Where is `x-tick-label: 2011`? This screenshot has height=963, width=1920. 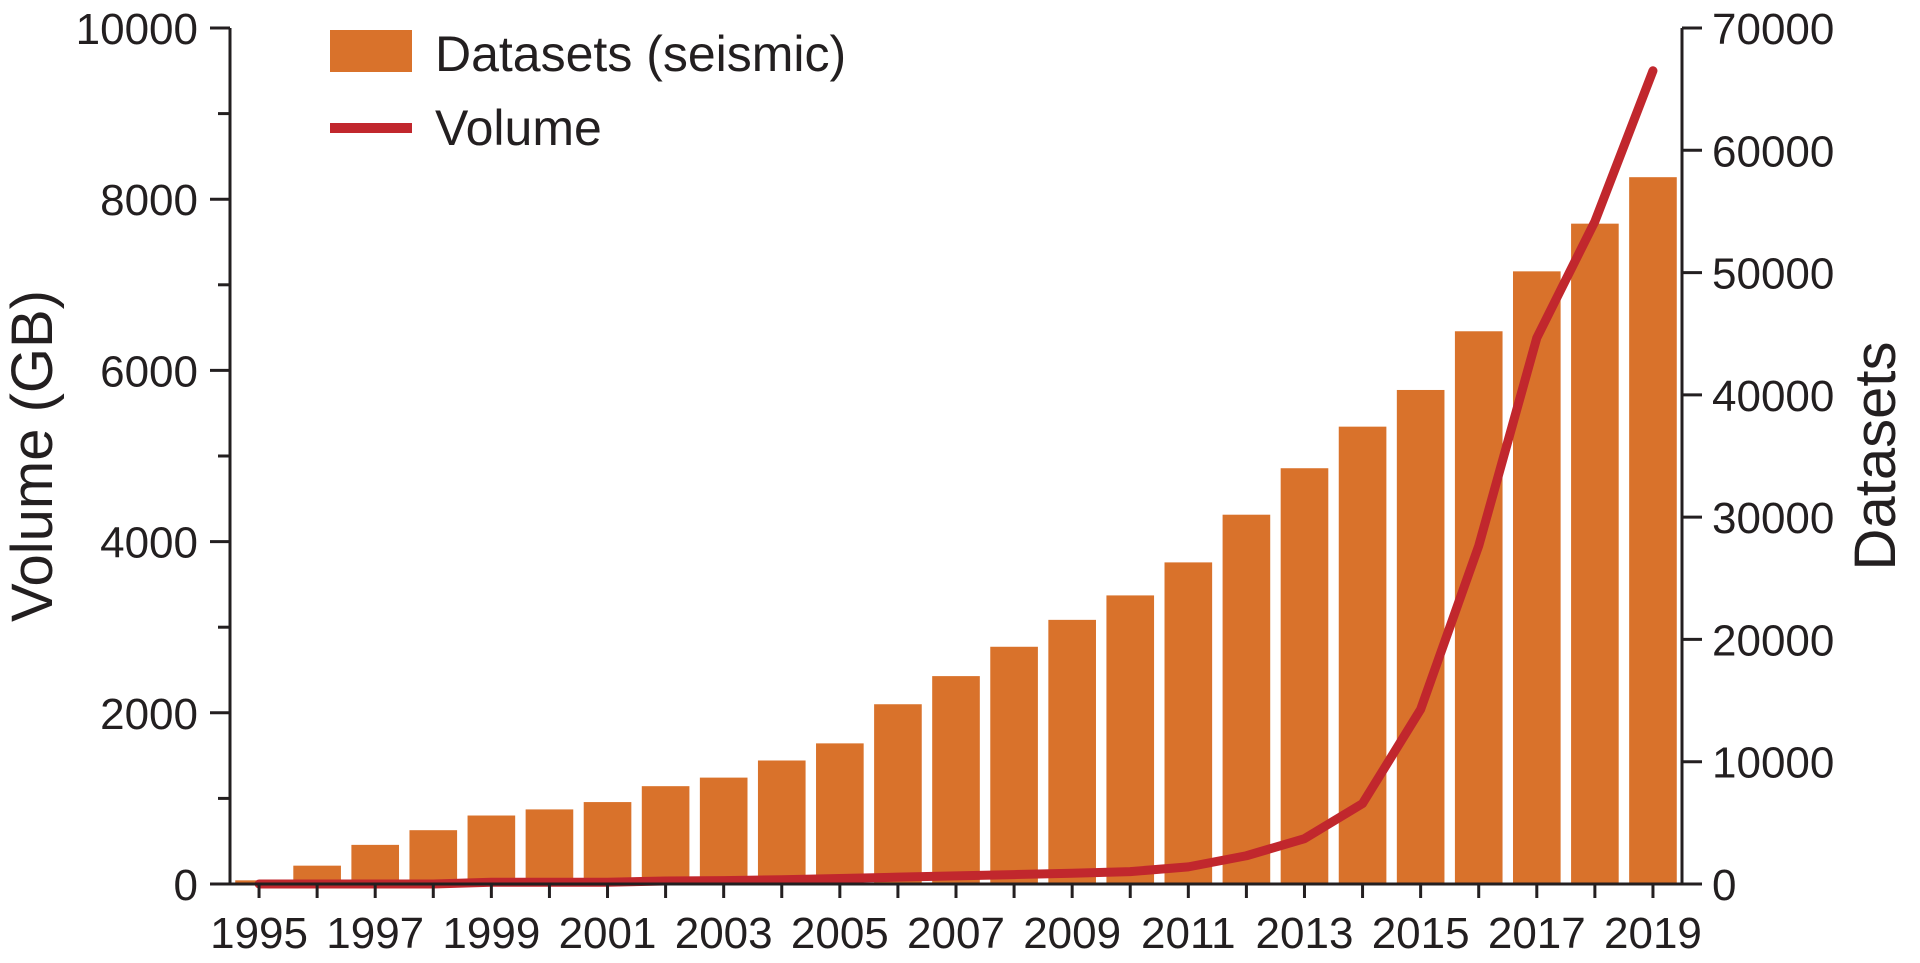 x-tick-label: 2011 is located at coordinates (1188, 933).